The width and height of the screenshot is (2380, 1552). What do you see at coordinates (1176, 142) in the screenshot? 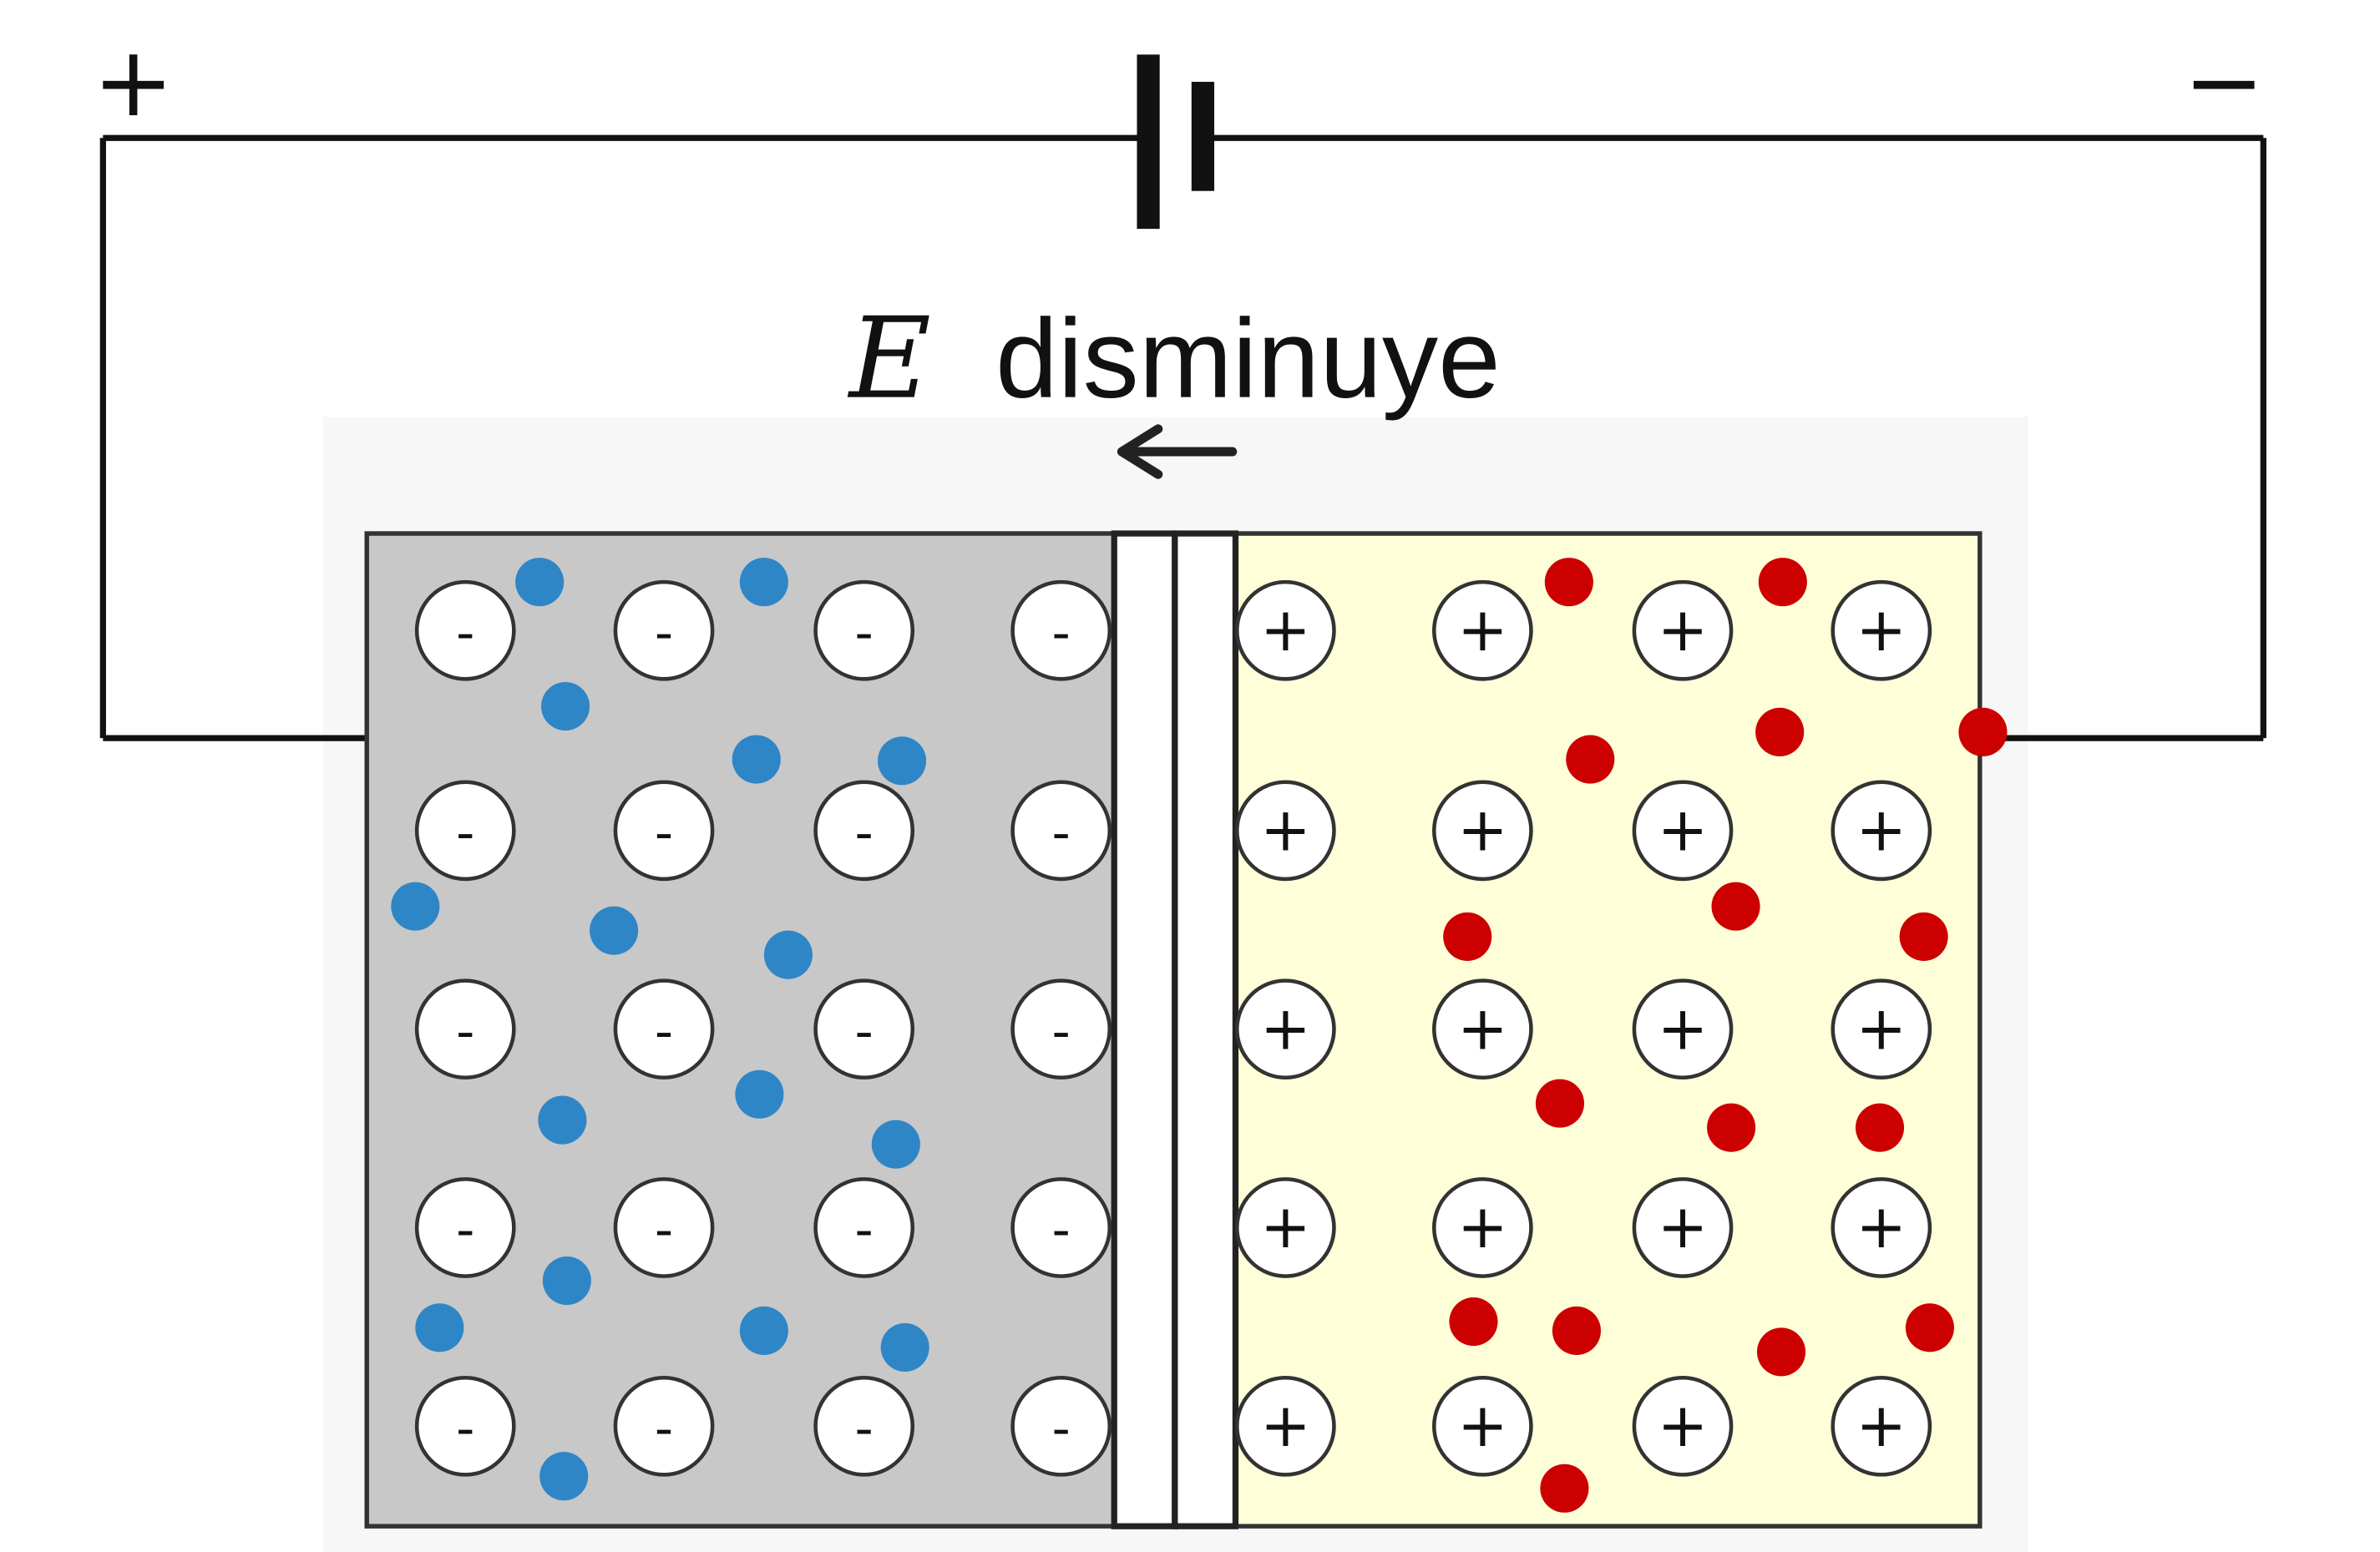
I see `battery` at bounding box center [1176, 142].